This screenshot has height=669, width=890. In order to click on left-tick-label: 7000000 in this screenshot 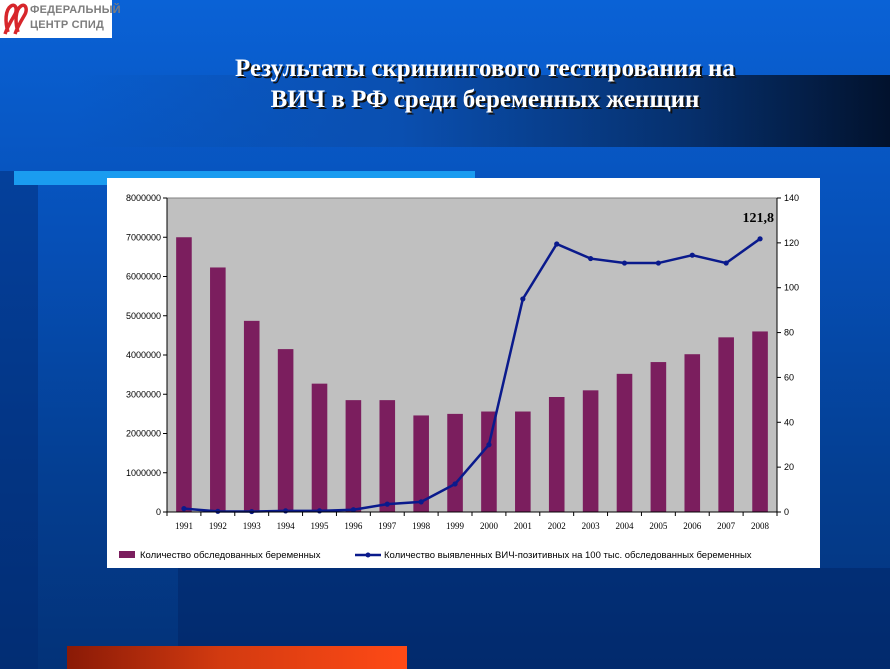, I will do `click(143, 237)`.